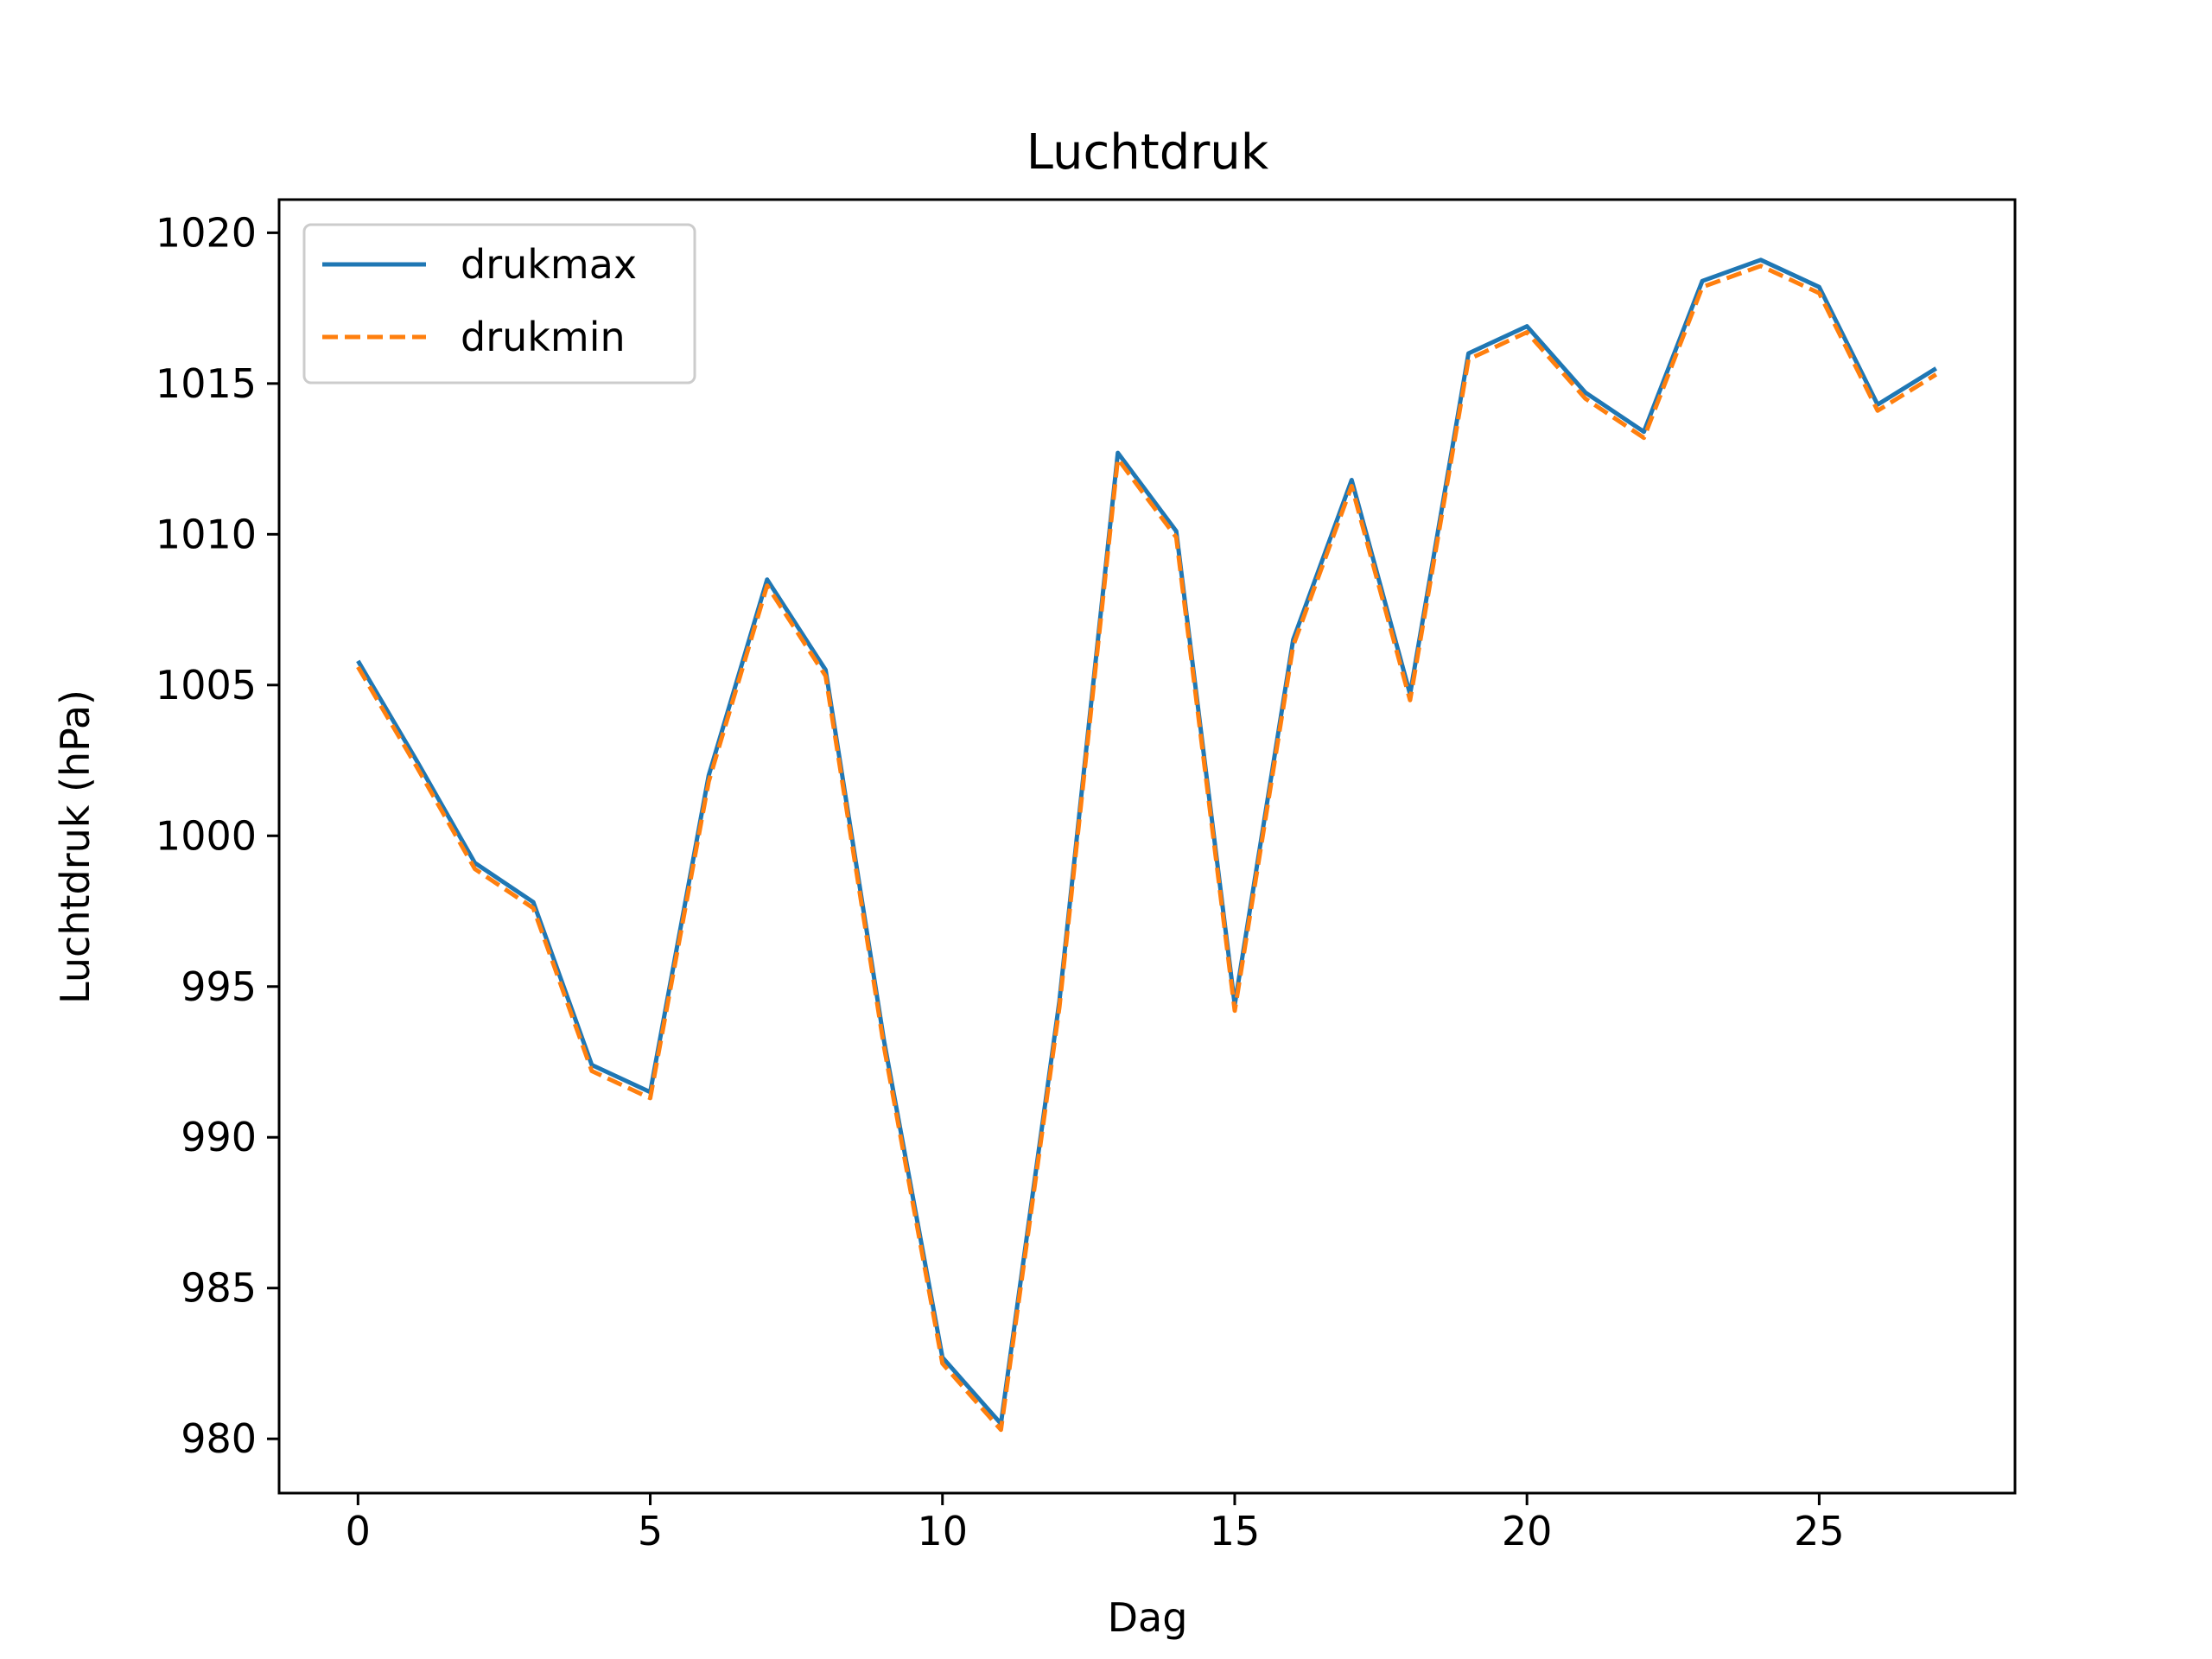  What do you see at coordinates (1235, 1531) in the screenshot?
I see `x-tick-label: 15` at bounding box center [1235, 1531].